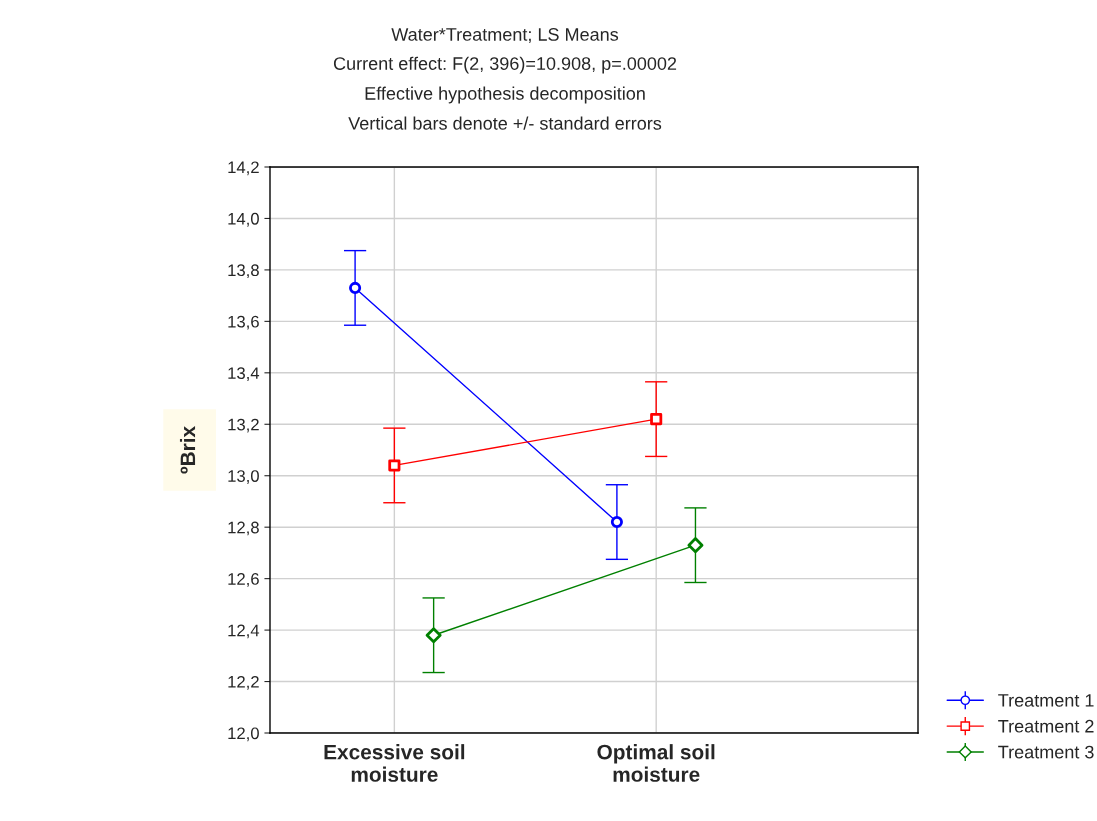 Image resolution: width=1097 pixels, height=821 pixels. Describe the element at coordinates (187, 450) in the screenshot. I see `y-axis-title: ºBrix` at that location.